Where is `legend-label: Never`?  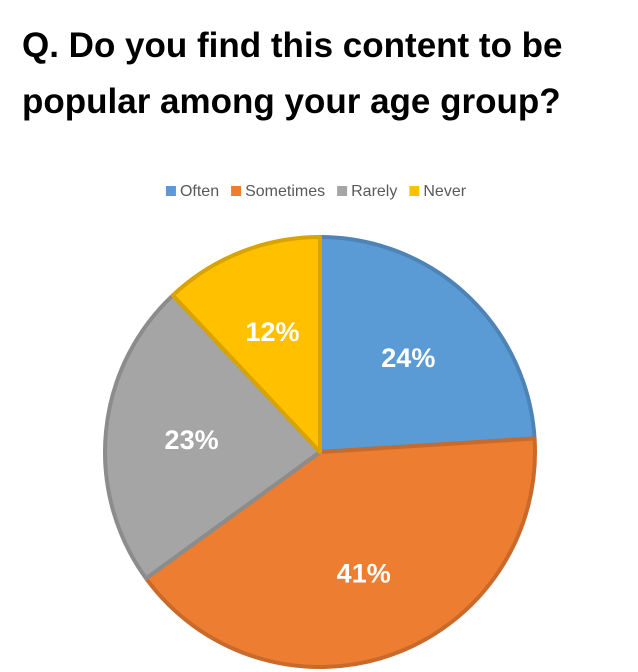 legend-label: Never is located at coordinates (444, 191).